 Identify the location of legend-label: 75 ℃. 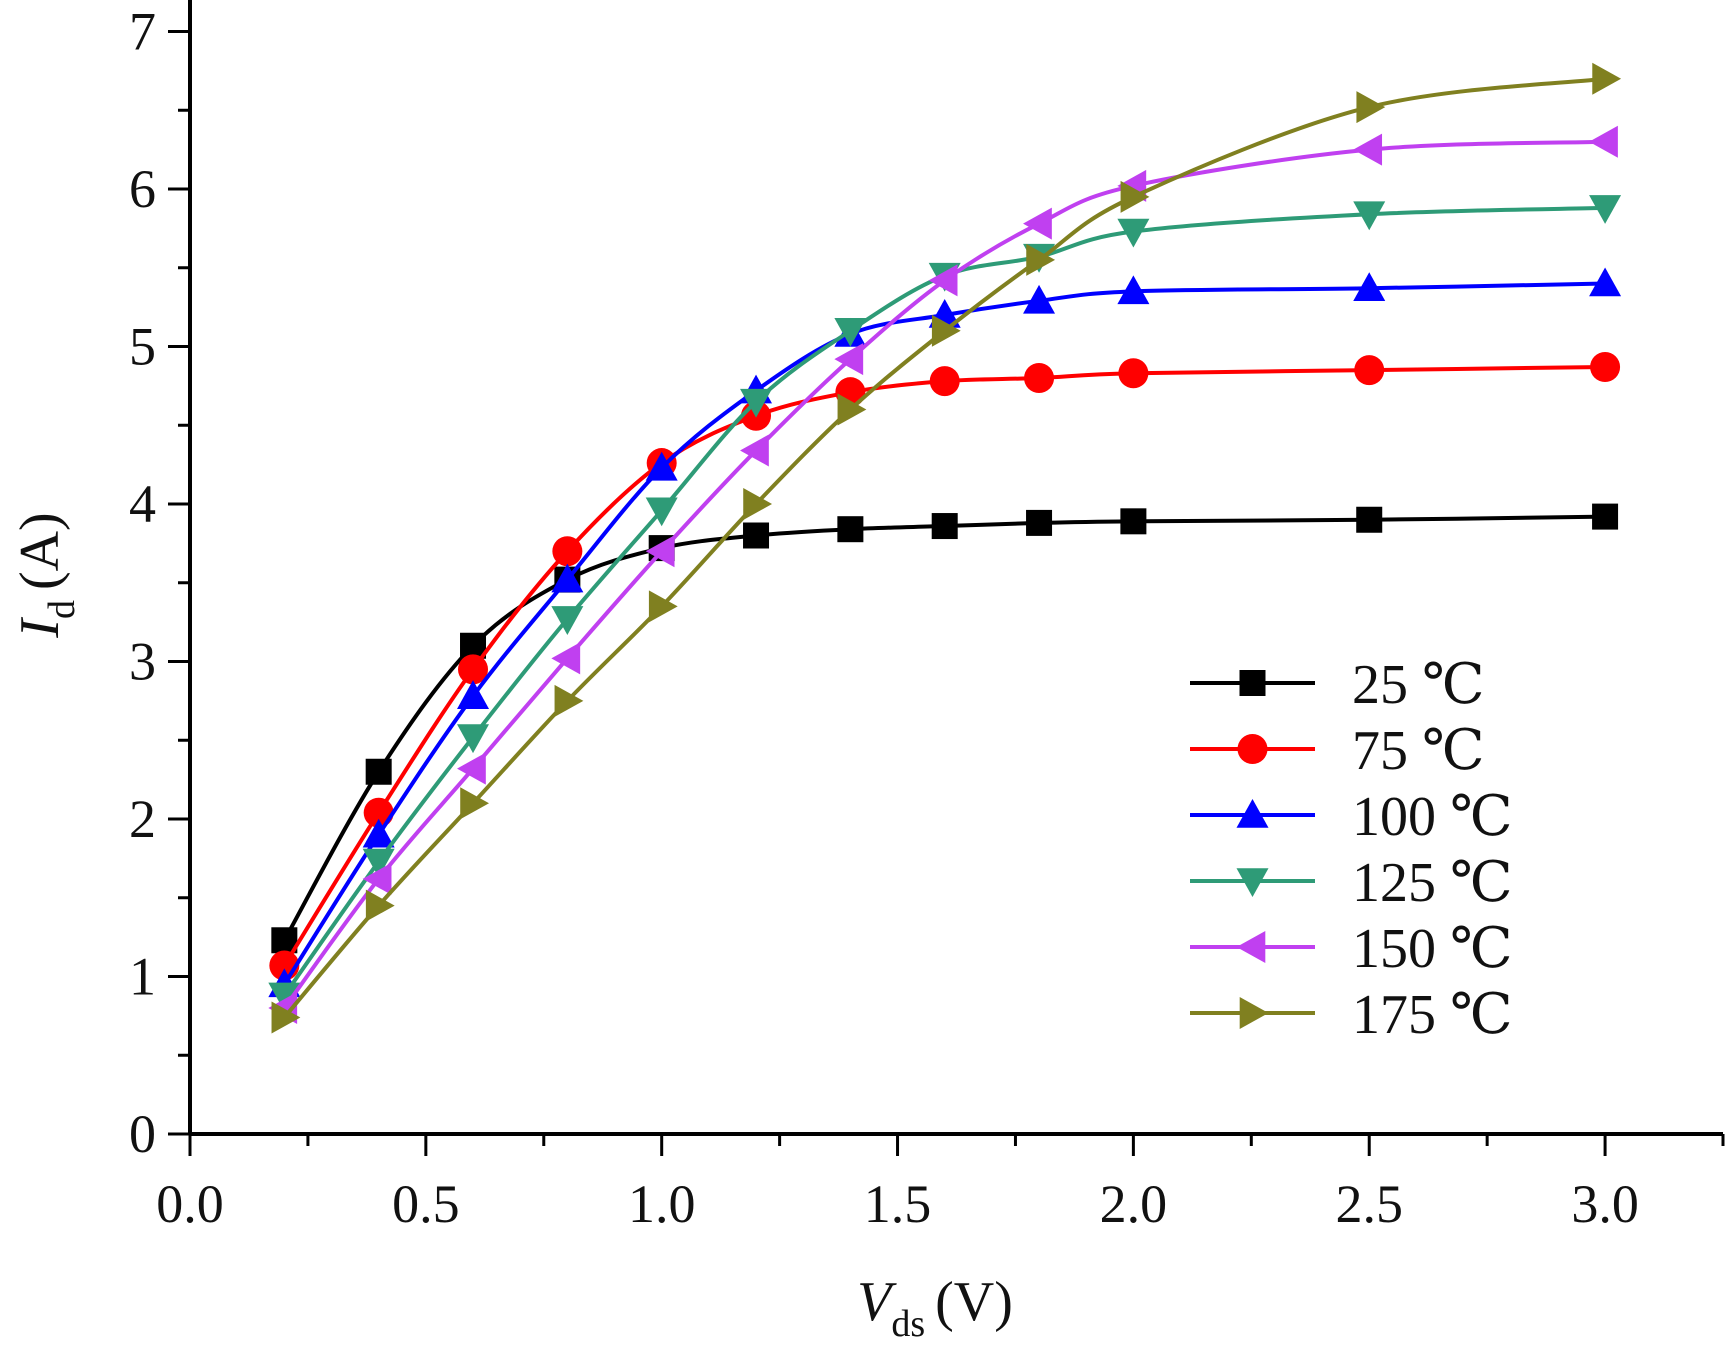
(1418, 751).